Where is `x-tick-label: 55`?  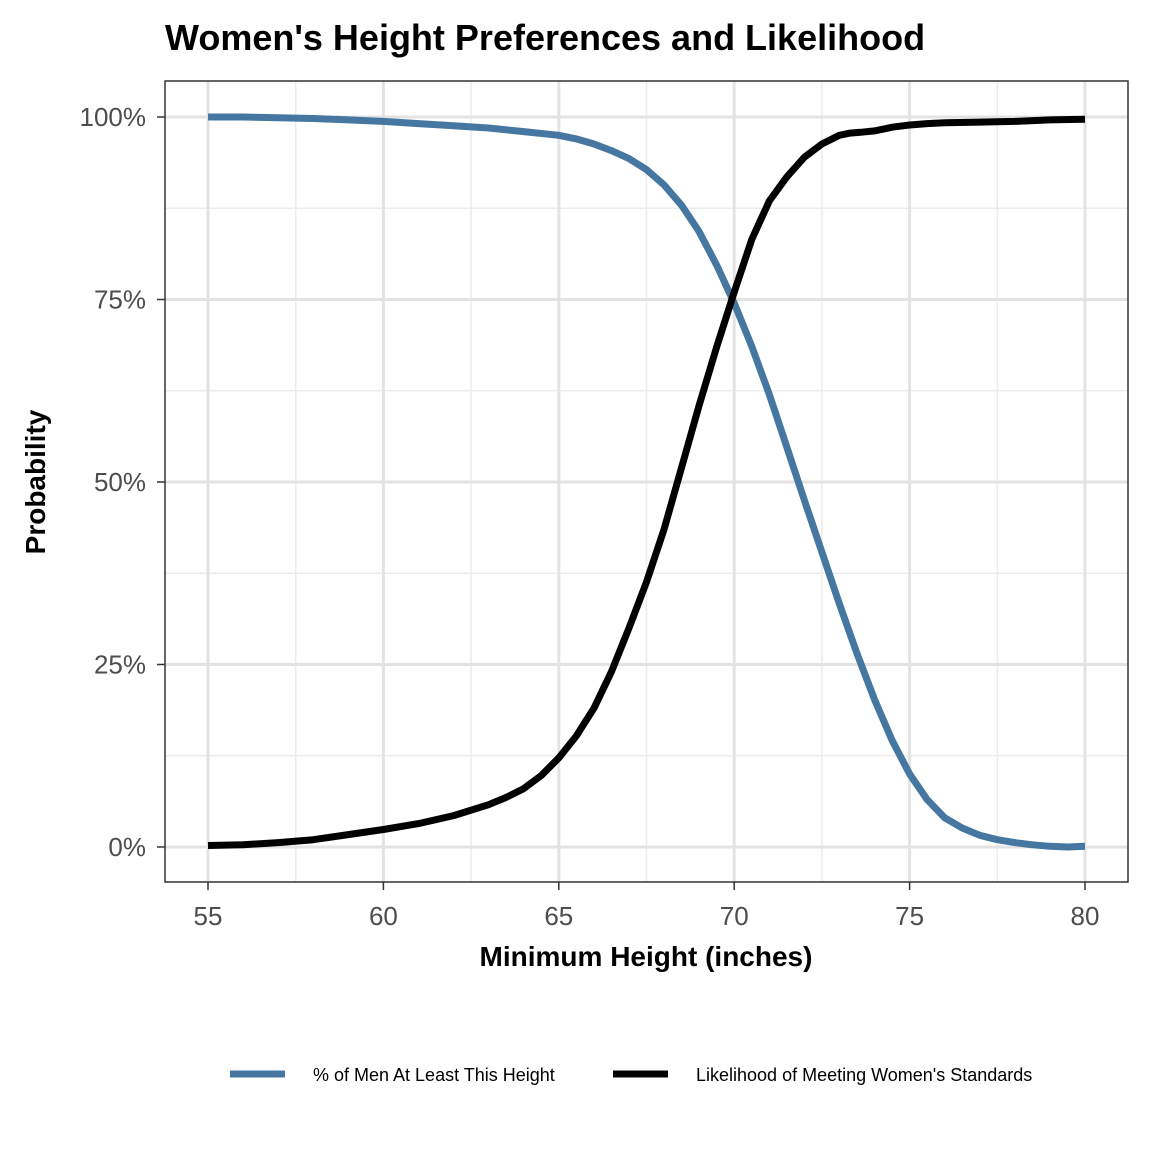 x-tick-label: 55 is located at coordinates (208, 916).